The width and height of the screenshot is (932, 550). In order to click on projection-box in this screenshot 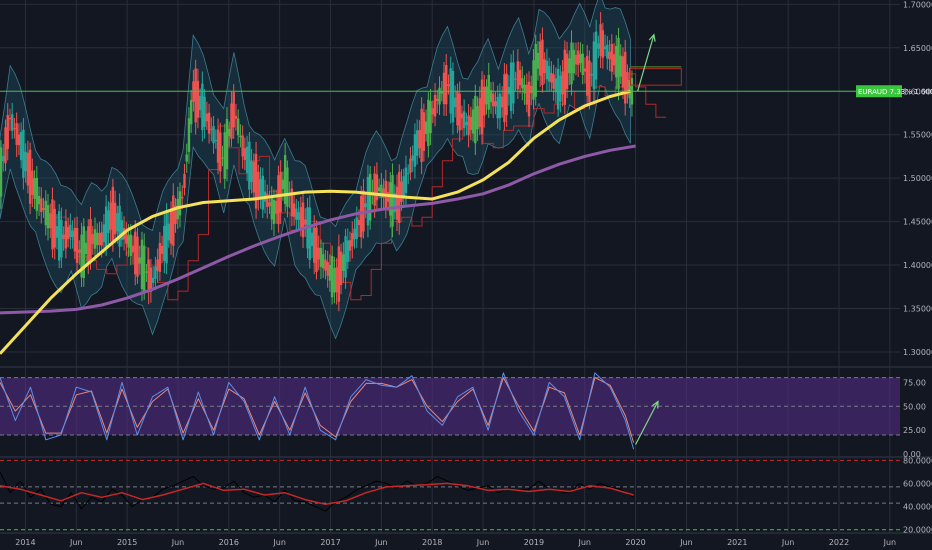, I will do `click(656, 77)`.